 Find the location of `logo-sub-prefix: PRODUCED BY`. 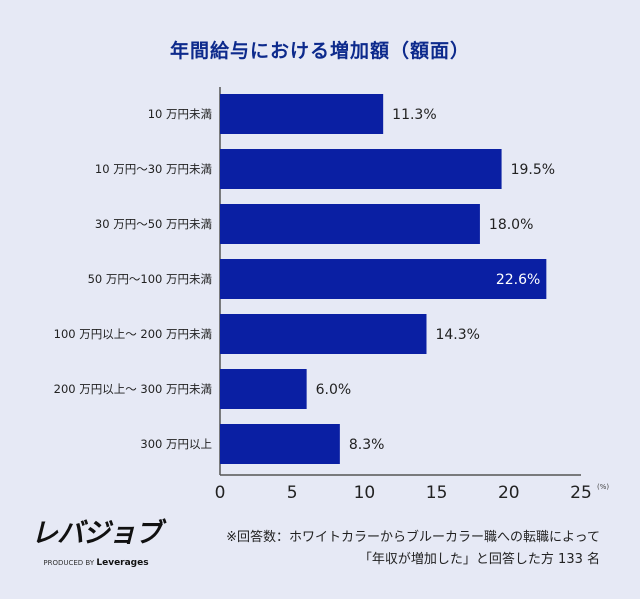

logo-sub-prefix: PRODUCED BY is located at coordinates (69, 563).